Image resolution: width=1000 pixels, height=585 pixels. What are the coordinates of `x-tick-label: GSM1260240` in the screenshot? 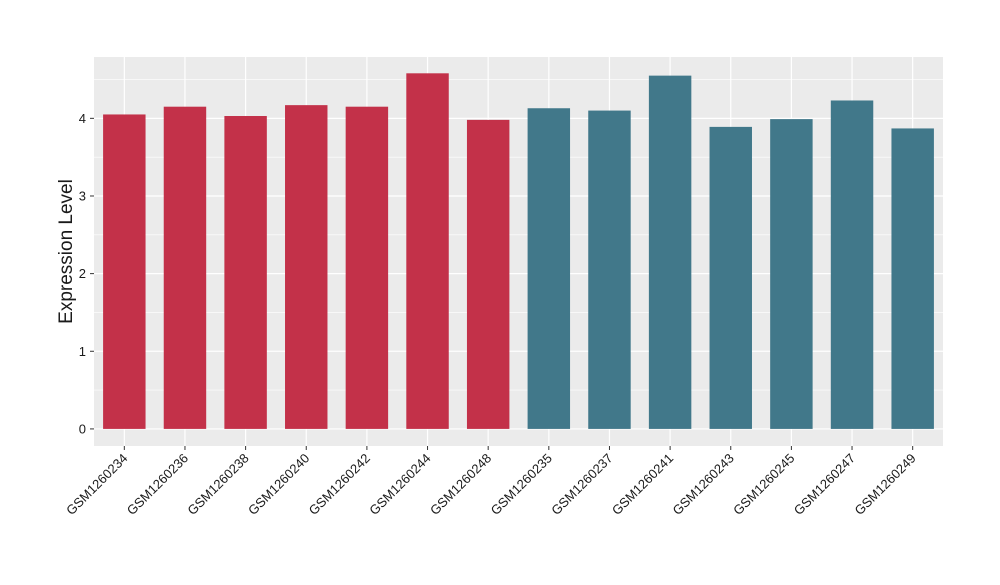 It's located at (278, 484).